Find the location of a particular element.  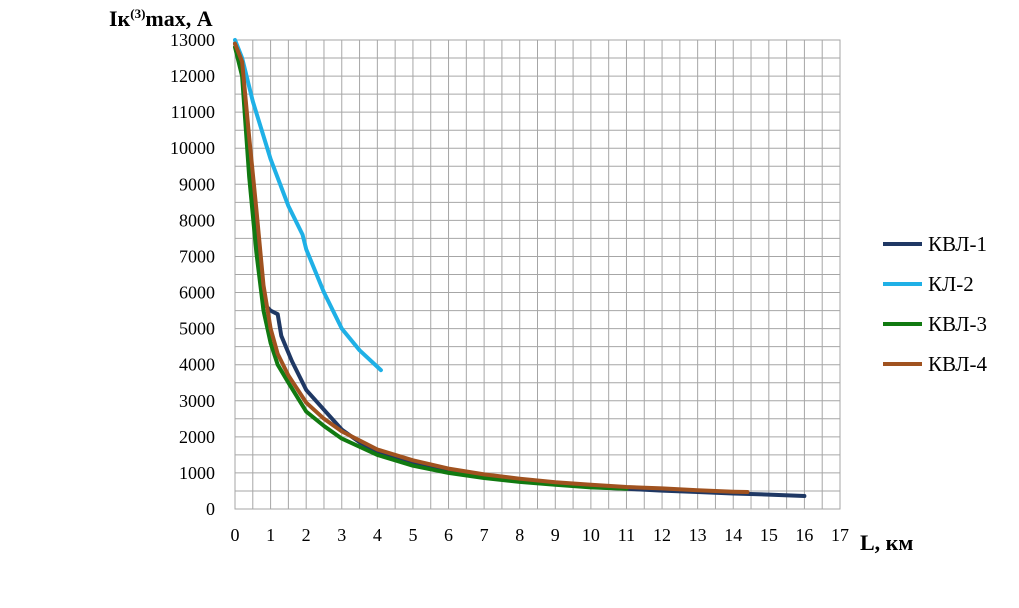

x-tick-label: 17 is located at coordinates (840, 535).